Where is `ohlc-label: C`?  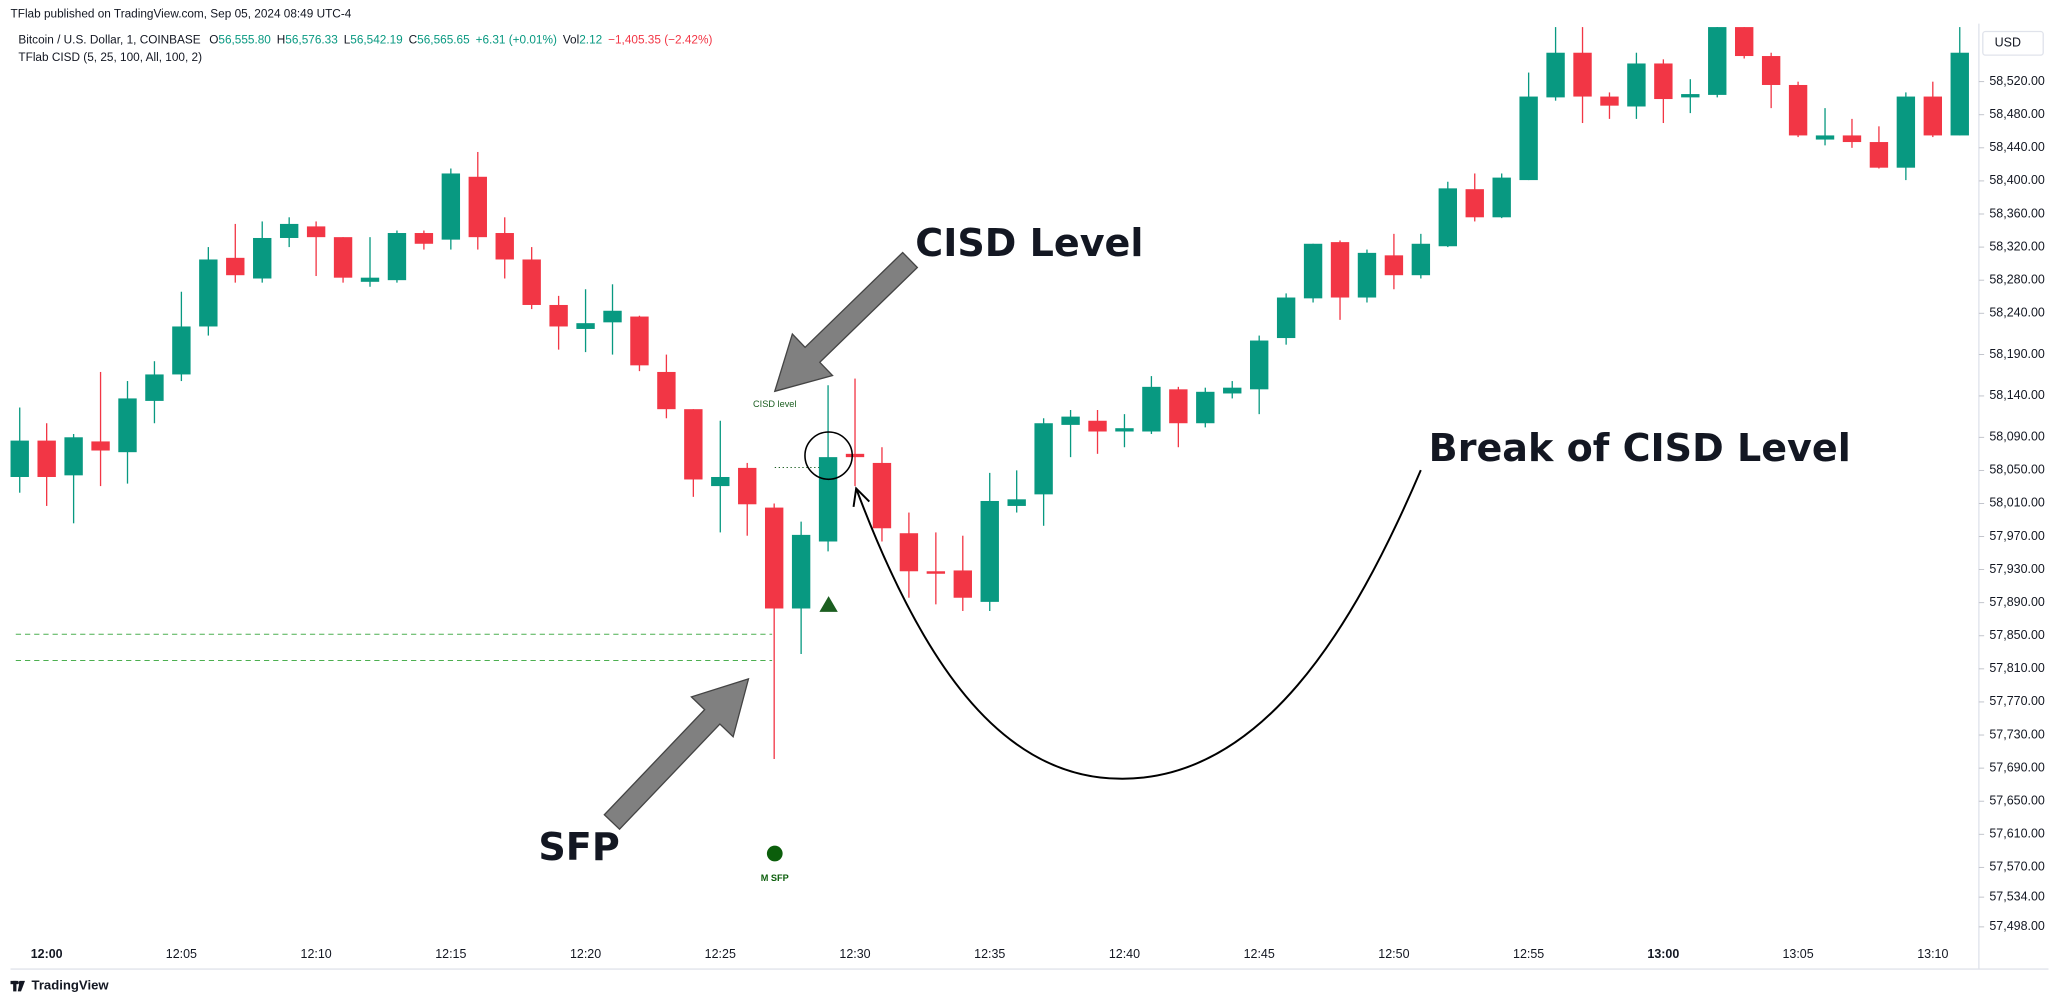
ohlc-label: C is located at coordinates (413, 40).